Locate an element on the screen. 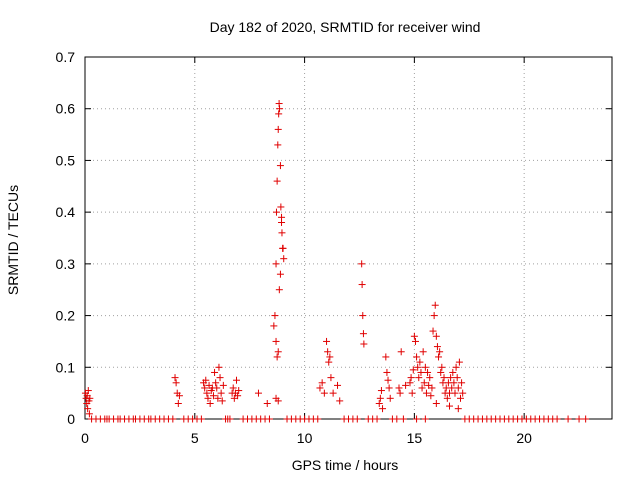 Image resolution: width=640 pixels, height=480 pixels. y-tick-label: 0 is located at coordinates (71, 419).